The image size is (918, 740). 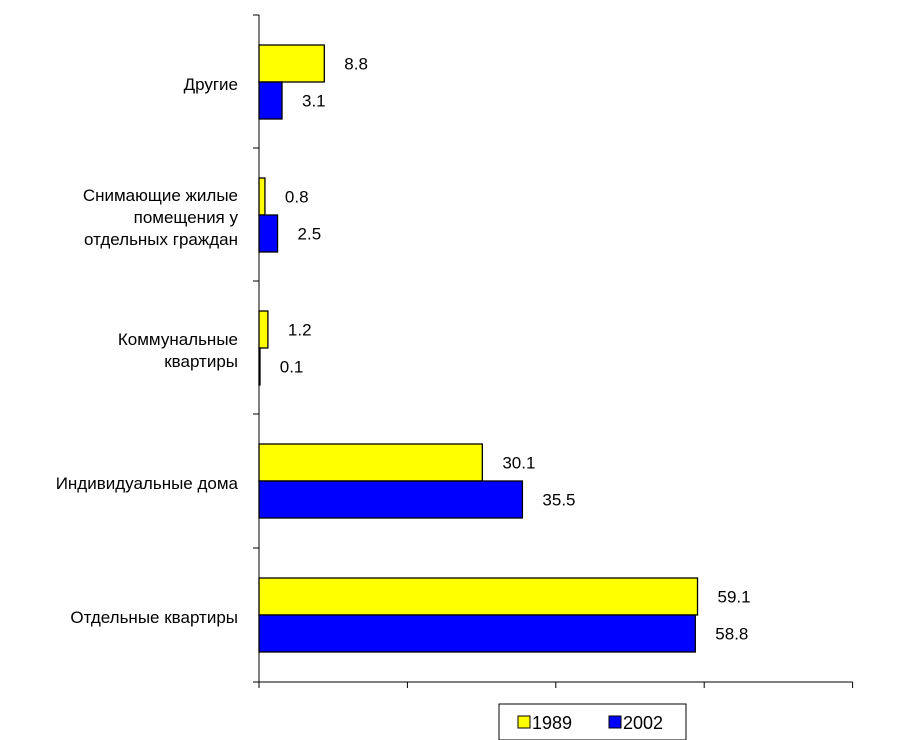 What do you see at coordinates (310, 234) in the screenshot?
I see `value-label-2002-1: 2.5` at bounding box center [310, 234].